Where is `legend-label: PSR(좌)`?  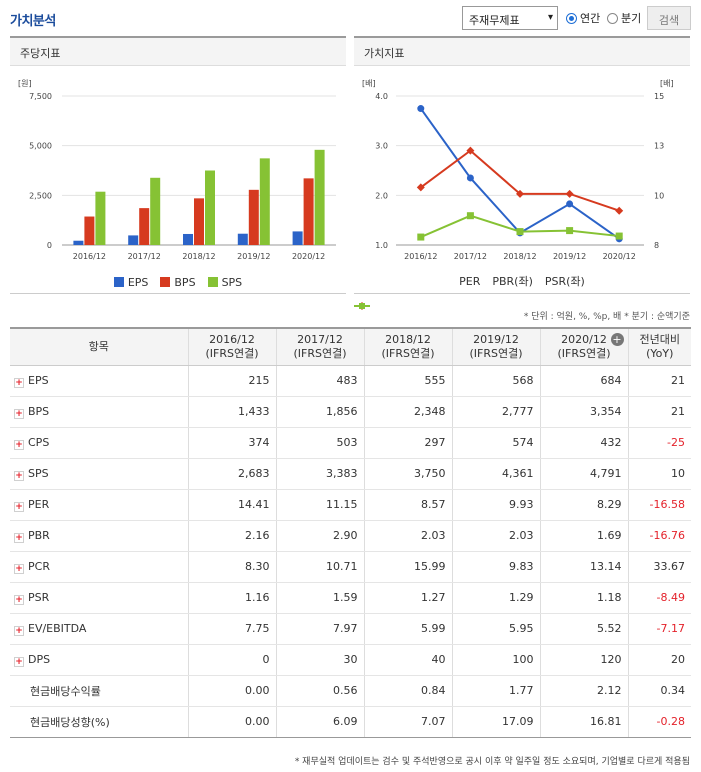 legend-label: PSR(좌) is located at coordinates (564, 281).